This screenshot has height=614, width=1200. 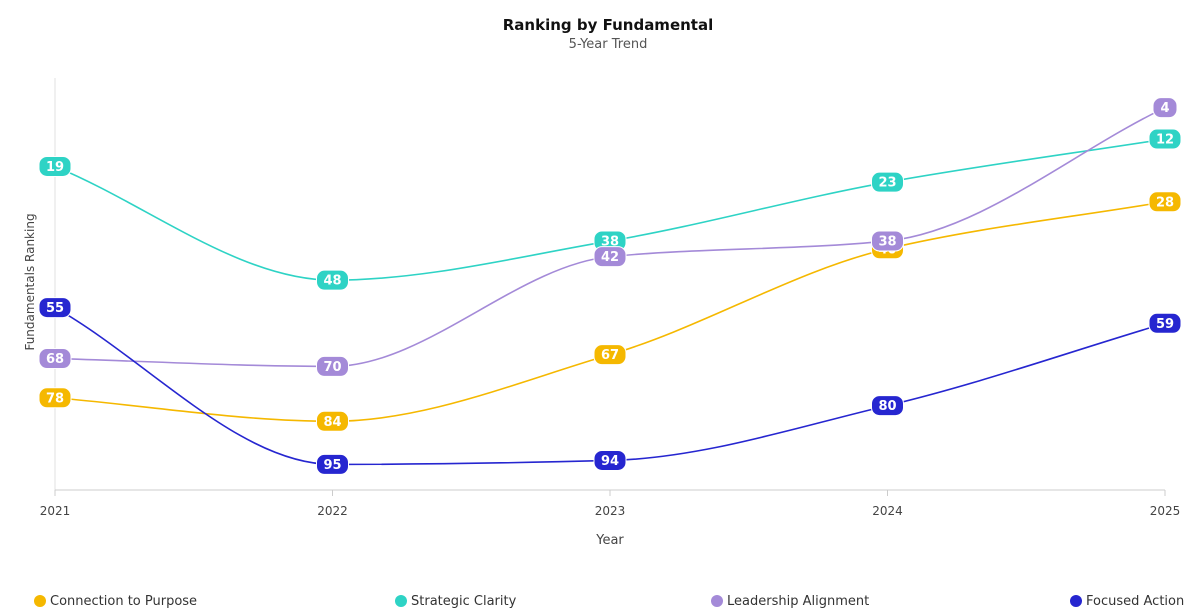 I want to click on x-tick-label: 2025, so click(x=1165, y=511).